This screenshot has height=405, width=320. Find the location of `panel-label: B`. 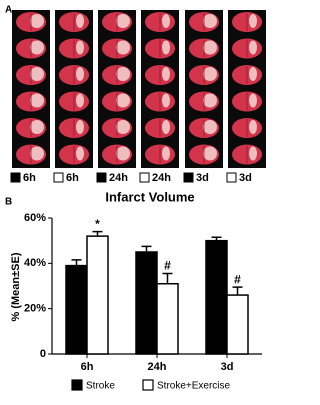

panel-label: B is located at coordinates (8, 202).